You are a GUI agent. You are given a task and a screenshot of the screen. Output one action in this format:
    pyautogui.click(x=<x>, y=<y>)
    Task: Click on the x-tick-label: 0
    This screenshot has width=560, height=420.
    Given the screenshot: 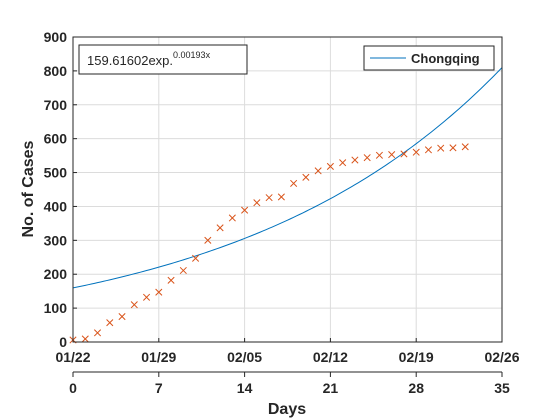 What is the action you would take?
    pyautogui.click(x=73, y=388)
    